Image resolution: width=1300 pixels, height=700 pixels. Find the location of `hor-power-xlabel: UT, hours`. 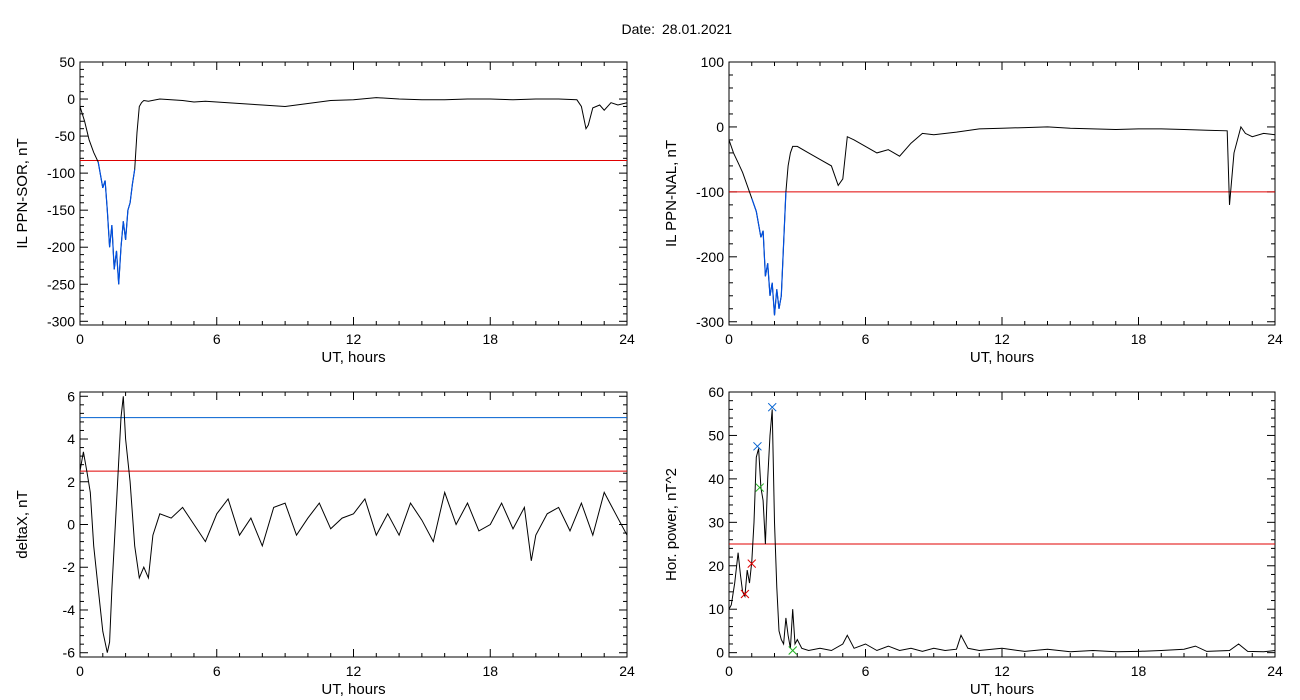

hor-power-xlabel: UT, hours is located at coordinates (1002, 689).